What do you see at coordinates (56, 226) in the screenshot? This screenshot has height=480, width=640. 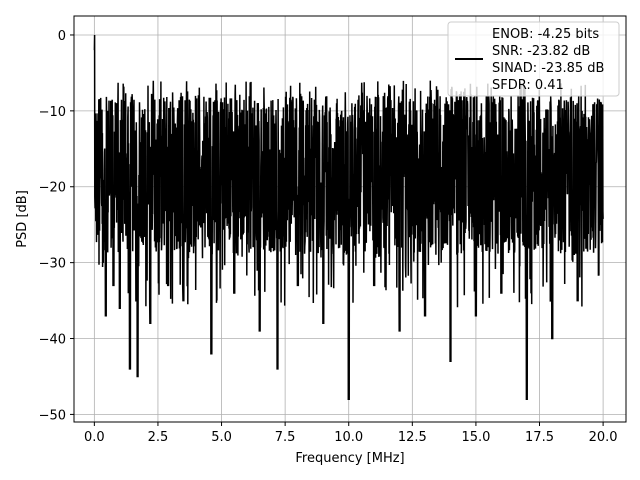 I see `y-axis-ticks: 0 −10 −20 −30 −40 −50` at bounding box center [56, 226].